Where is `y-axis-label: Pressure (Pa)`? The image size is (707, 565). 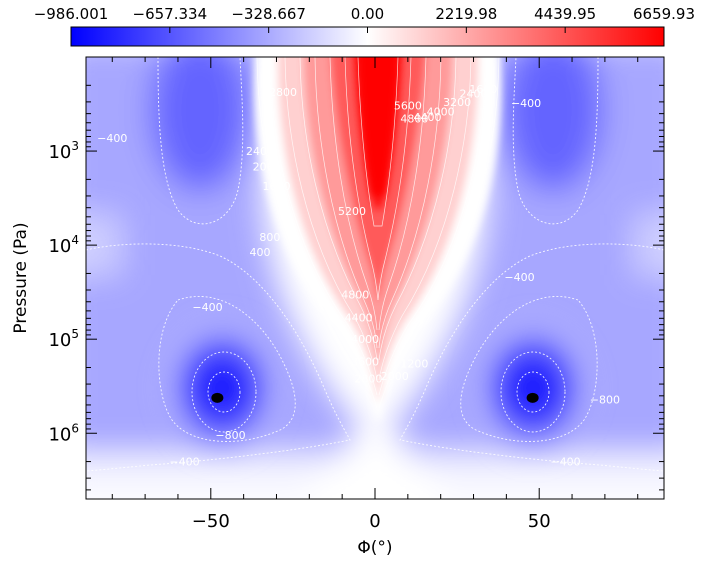 y-axis-label: Pressure (Pa) is located at coordinates (21, 277).